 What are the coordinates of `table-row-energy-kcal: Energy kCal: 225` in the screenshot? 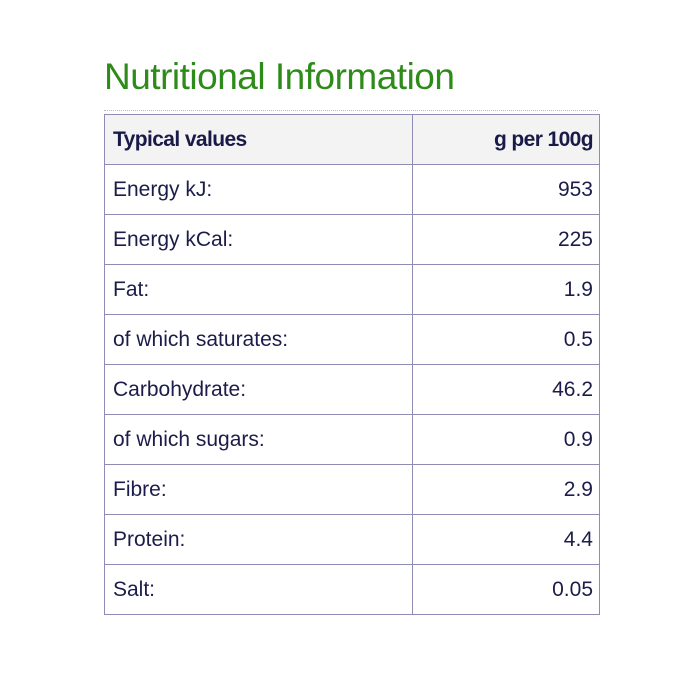 It's located at (352, 239).